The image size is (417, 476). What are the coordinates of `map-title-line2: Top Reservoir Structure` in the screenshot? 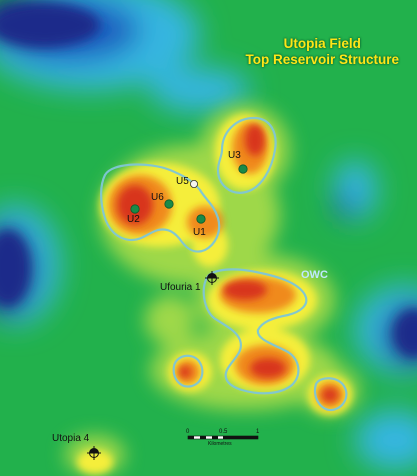 It's located at (322, 59).